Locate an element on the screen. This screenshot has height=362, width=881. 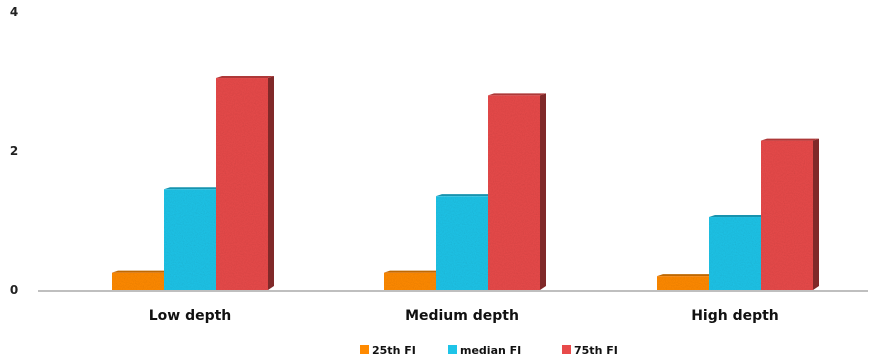
legend-label: median FI is located at coordinates (490, 350).